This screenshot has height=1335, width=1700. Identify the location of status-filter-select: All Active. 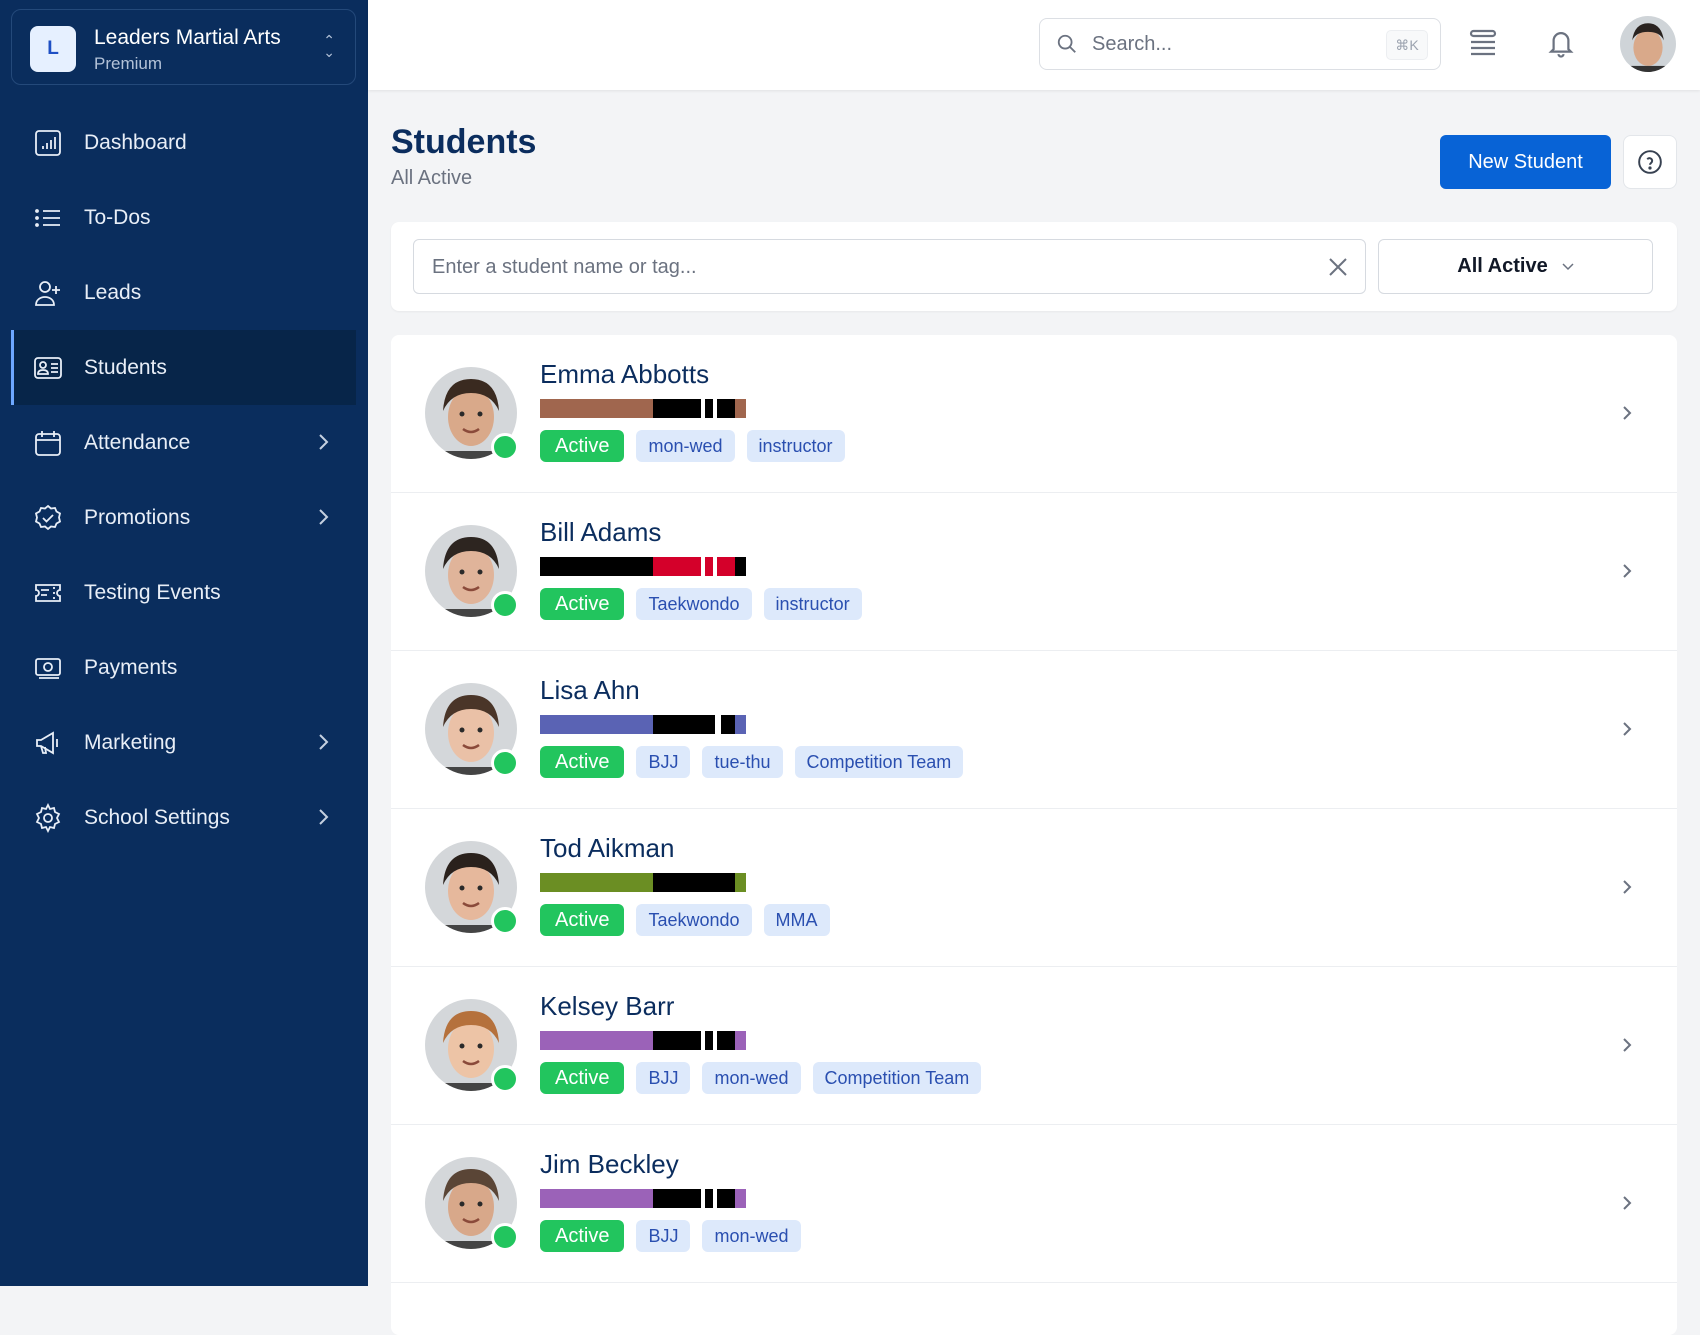
(1515, 266).